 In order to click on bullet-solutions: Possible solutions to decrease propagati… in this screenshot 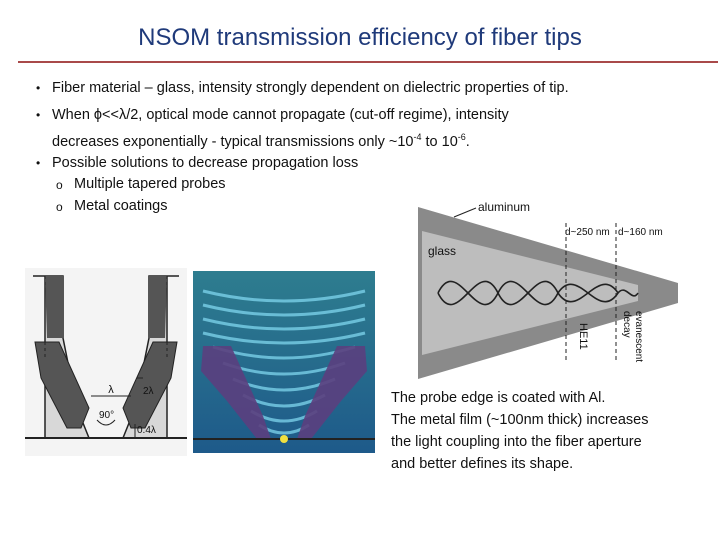, I will do `click(205, 163)`.